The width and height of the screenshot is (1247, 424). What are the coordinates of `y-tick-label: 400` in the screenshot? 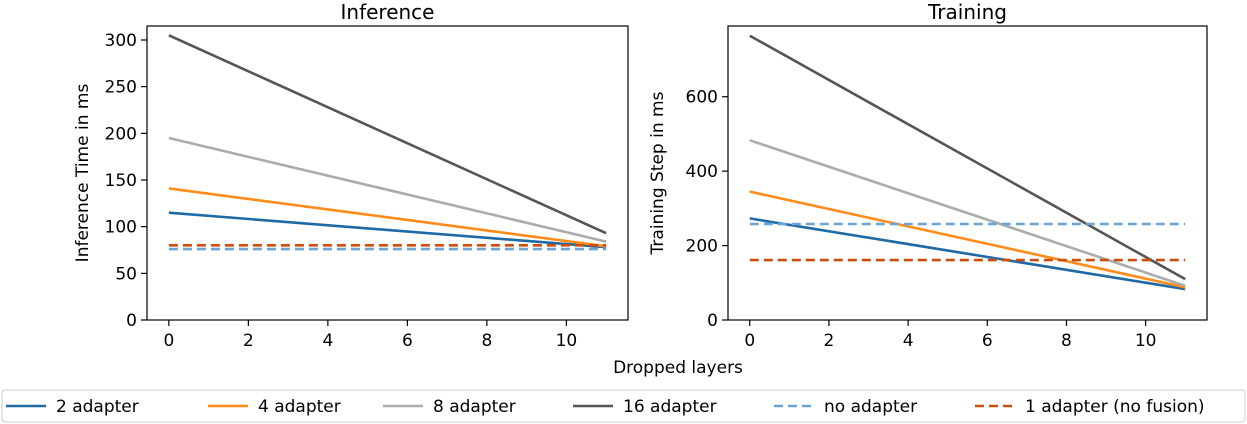 It's located at (702, 172).